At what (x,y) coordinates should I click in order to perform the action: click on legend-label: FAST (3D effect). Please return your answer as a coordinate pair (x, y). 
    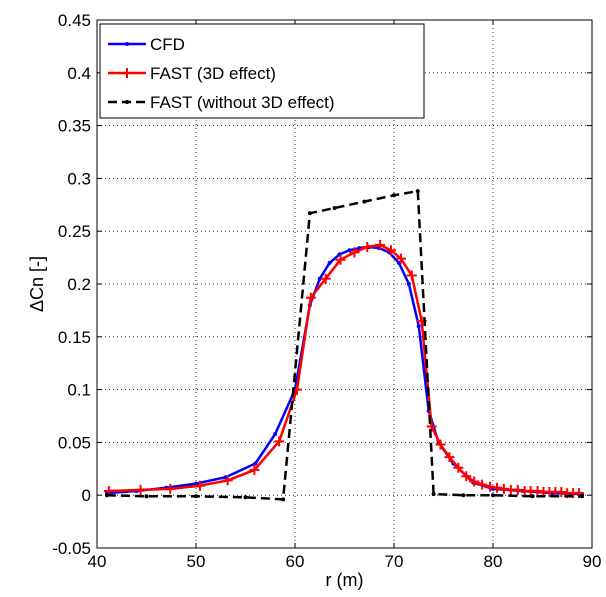
    Looking at the image, I should click on (213, 73).